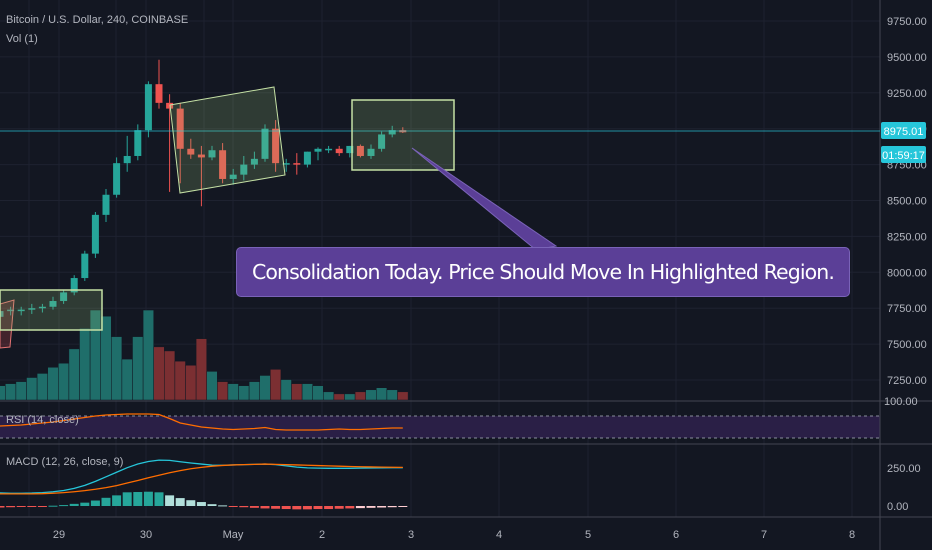 Image resolution: width=932 pixels, height=550 pixels. What do you see at coordinates (901, 402) in the screenshot?
I see `rsi-tick-label: 100.00` at bounding box center [901, 402].